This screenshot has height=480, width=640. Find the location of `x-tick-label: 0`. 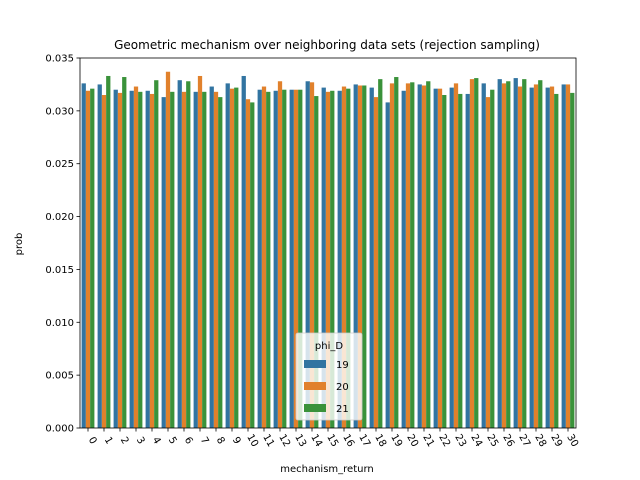

x-tick-label: 0 is located at coordinates (92, 440).